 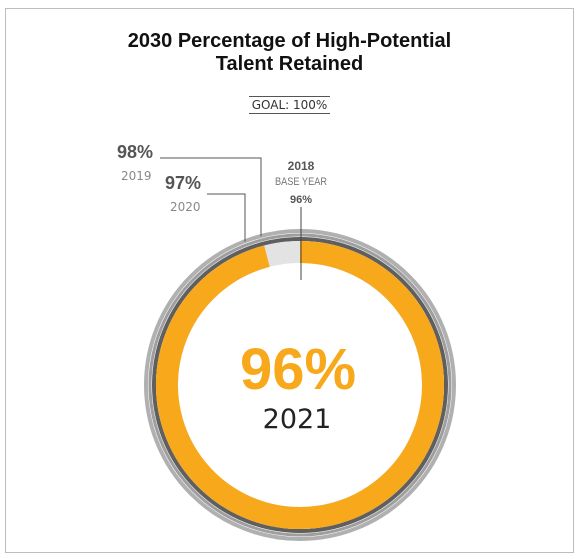 I want to click on goal-label-wrap: GOAL: 100%, so click(x=289, y=105).